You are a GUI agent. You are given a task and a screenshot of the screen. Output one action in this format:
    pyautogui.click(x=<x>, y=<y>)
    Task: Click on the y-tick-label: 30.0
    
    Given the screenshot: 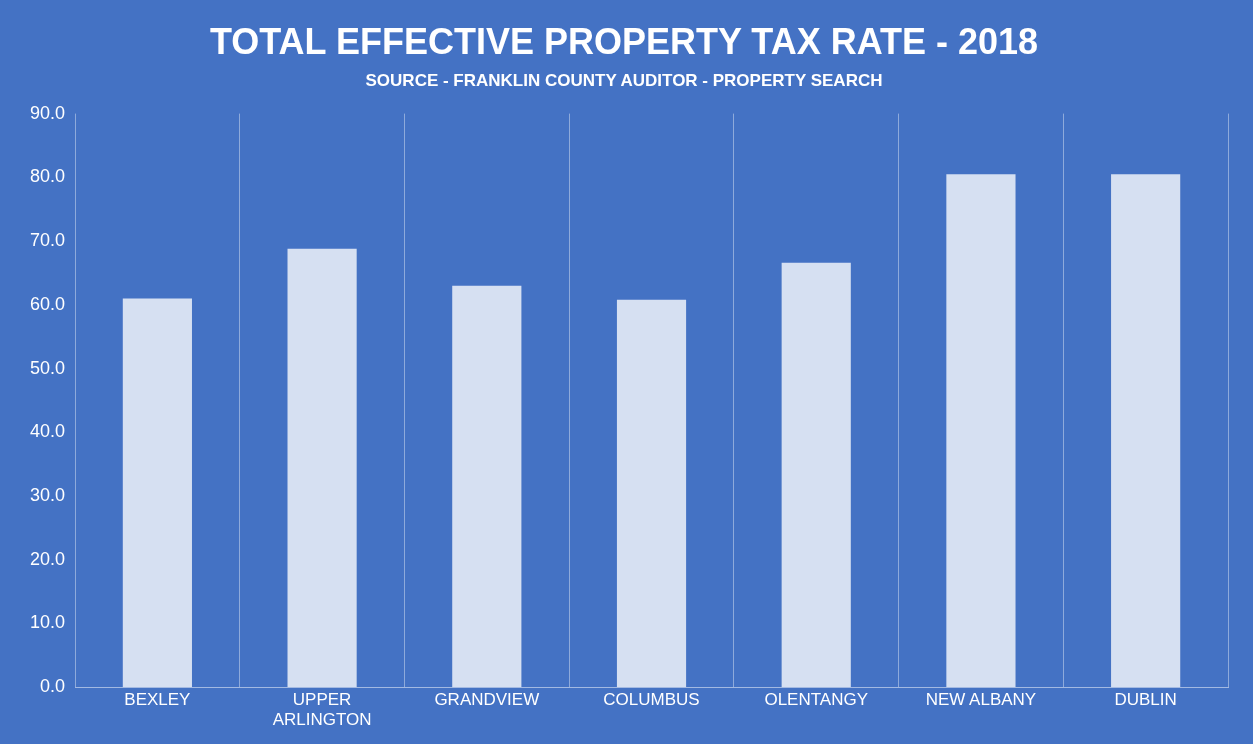 What is the action you would take?
    pyautogui.click(x=47, y=494)
    